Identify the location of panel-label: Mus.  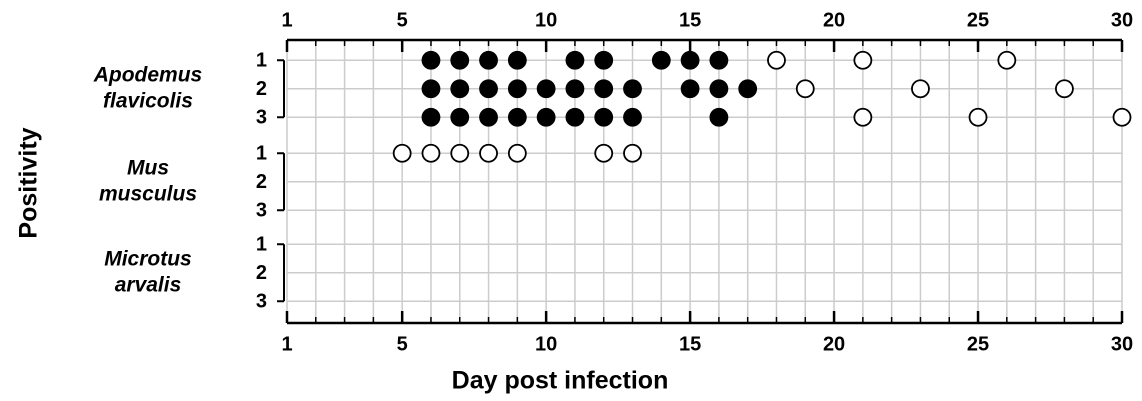
(148, 167).